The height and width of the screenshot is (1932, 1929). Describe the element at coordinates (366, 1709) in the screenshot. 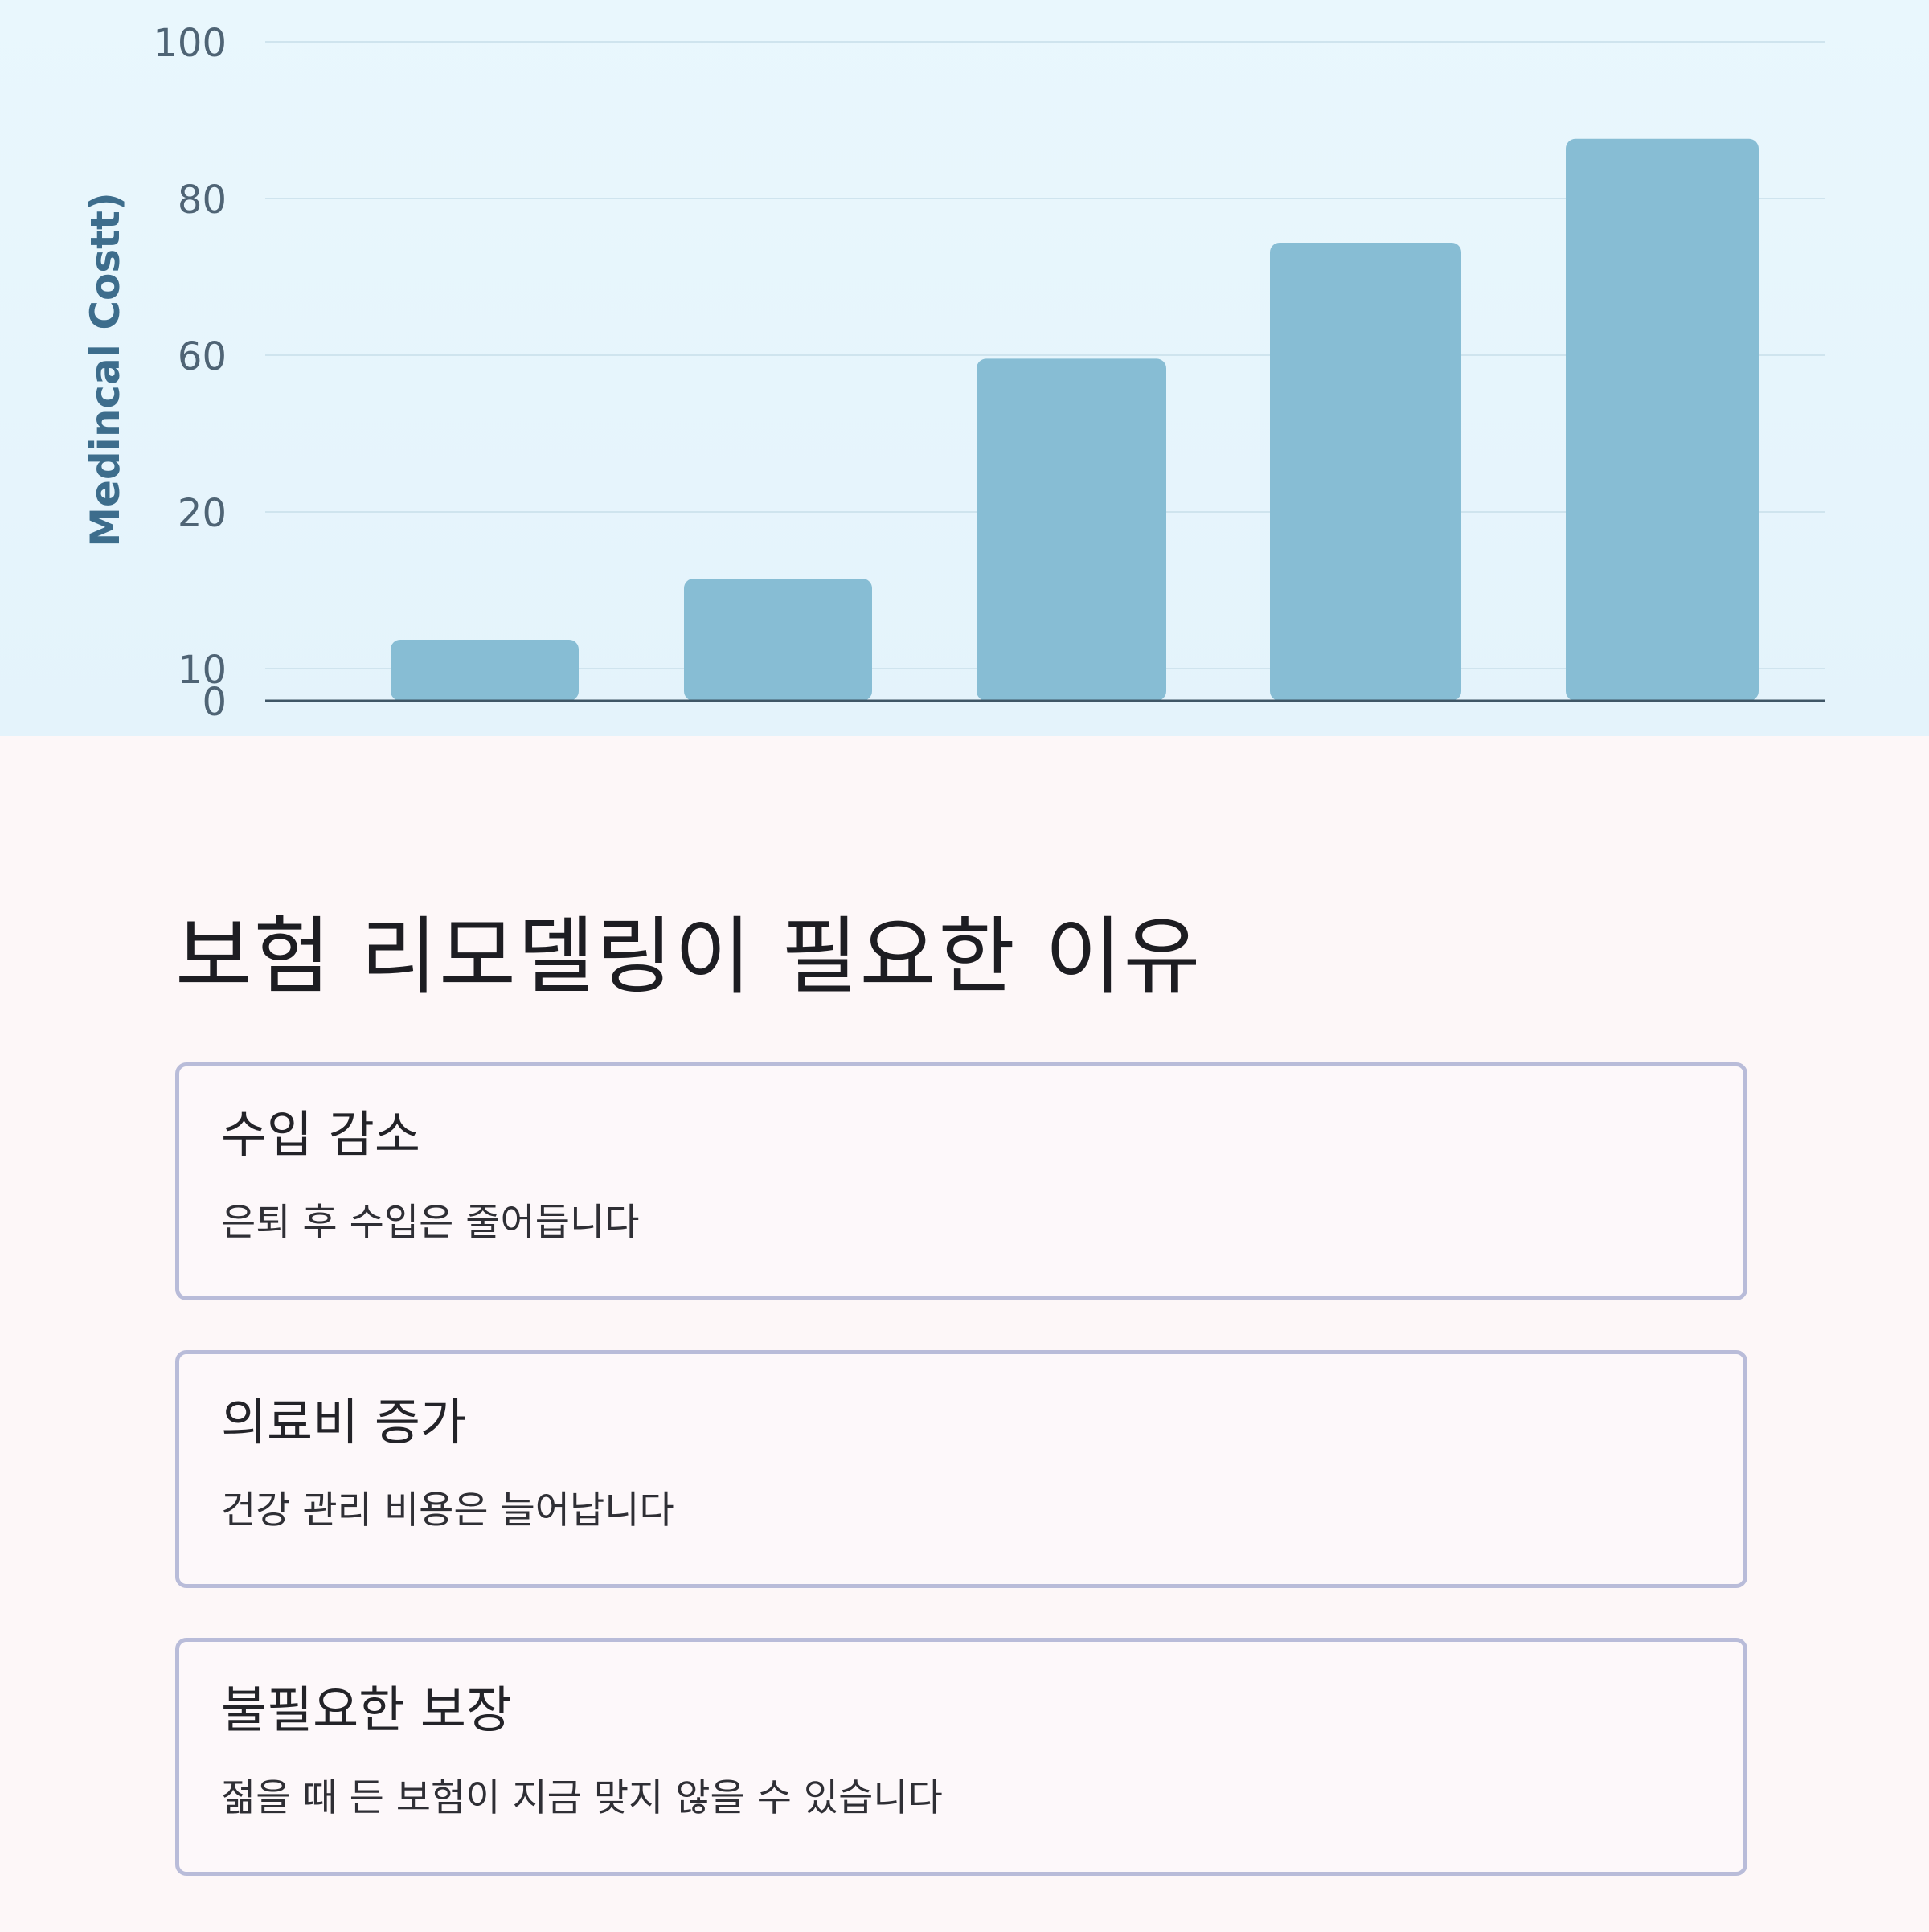

I see `card-title: 불필요한 보장` at that location.